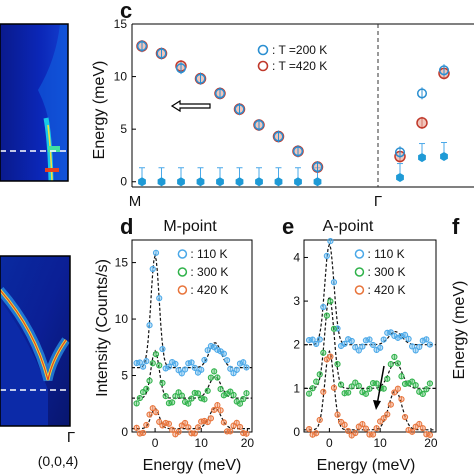 Image resolution: width=474 pixels, height=474 pixels. What do you see at coordinates (299, 66) in the screenshot?
I see `legend-c-420k-label: : T =420 K` at bounding box center [299, 66].